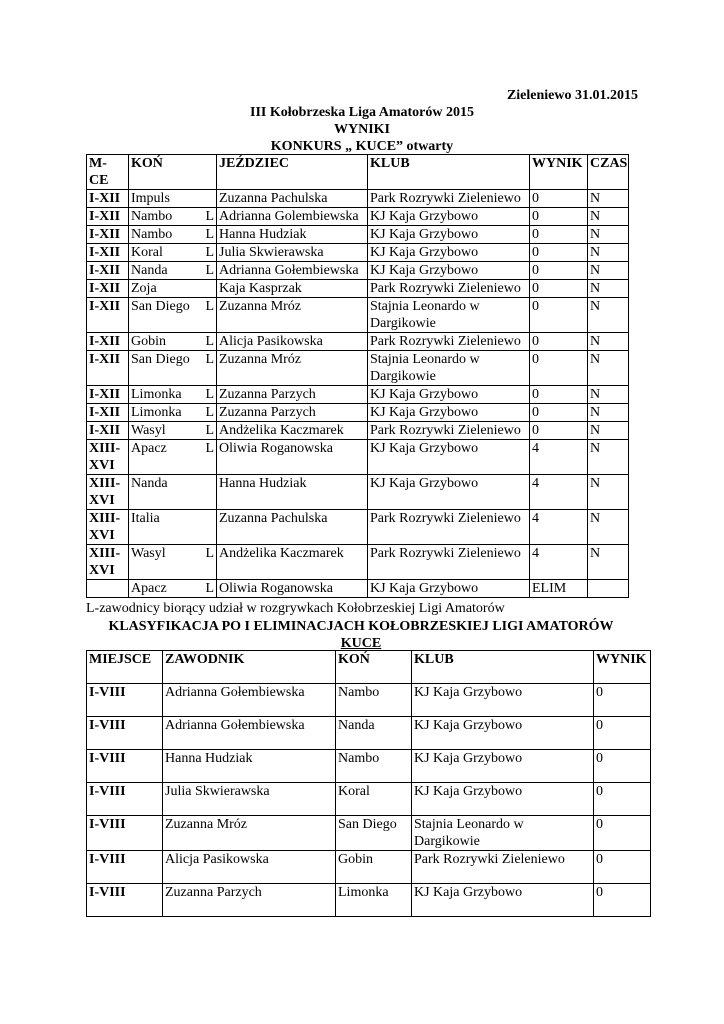 Image resolution: width=724 pixels, height=1024 pixels. What do you see at coordinates (107, 588) in the screenshot?
I see `place-cell` at bounding box center [107, 588].